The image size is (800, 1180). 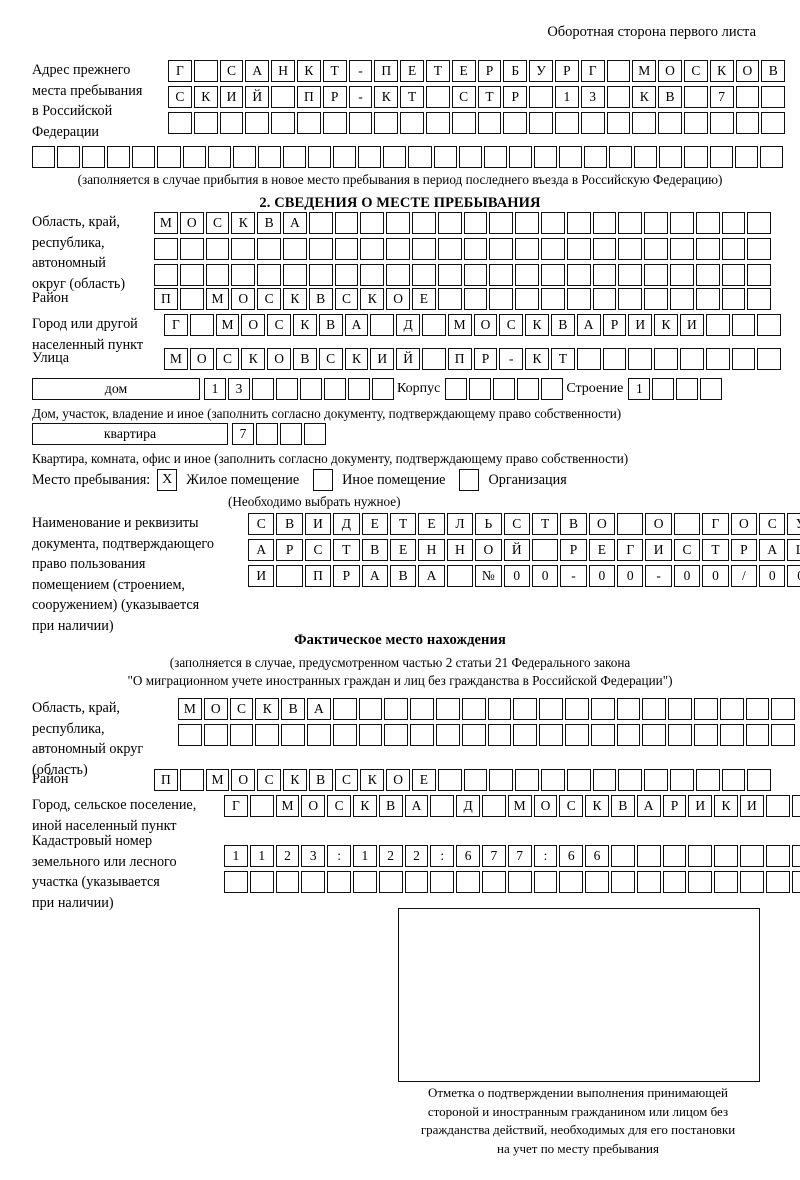 I want to click on actual-city-cell-12: М, so click(x=519, y=806).